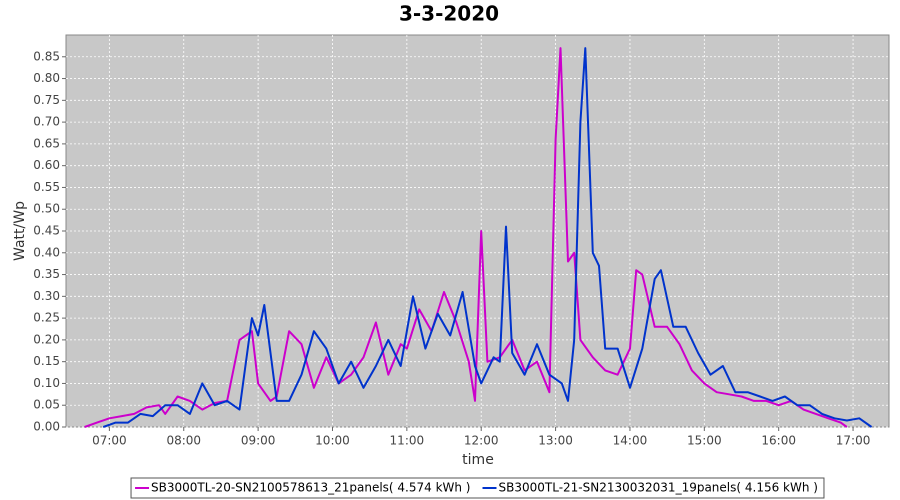 The image size is (900, 500). I want to click on x-tick-label: 13:00, so click(555, 441).